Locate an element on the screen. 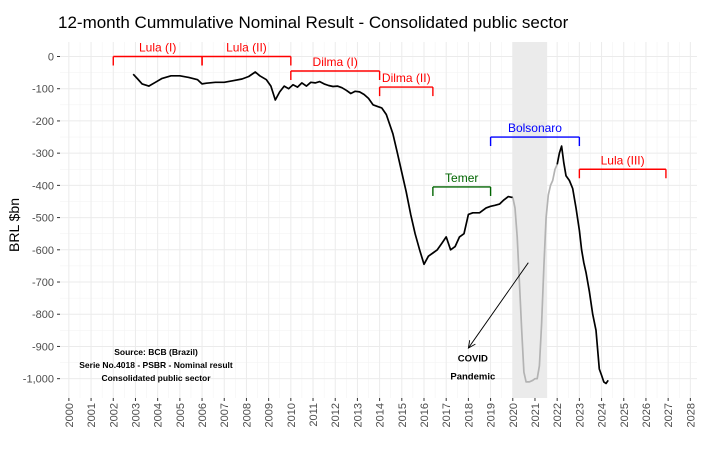 Image resolution: width=707 pixels, height=452 pixels. y-tick-label: -800 is located at coordinates (43, 315).